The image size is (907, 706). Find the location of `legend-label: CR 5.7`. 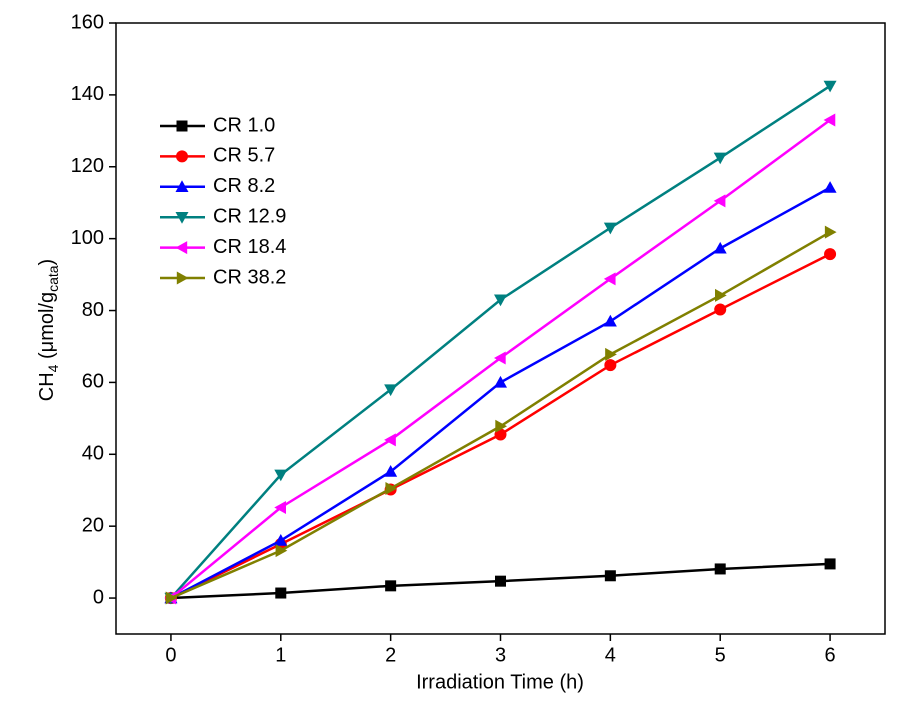

legend-label: CR 5.7 is located at coordinates (244, 156).